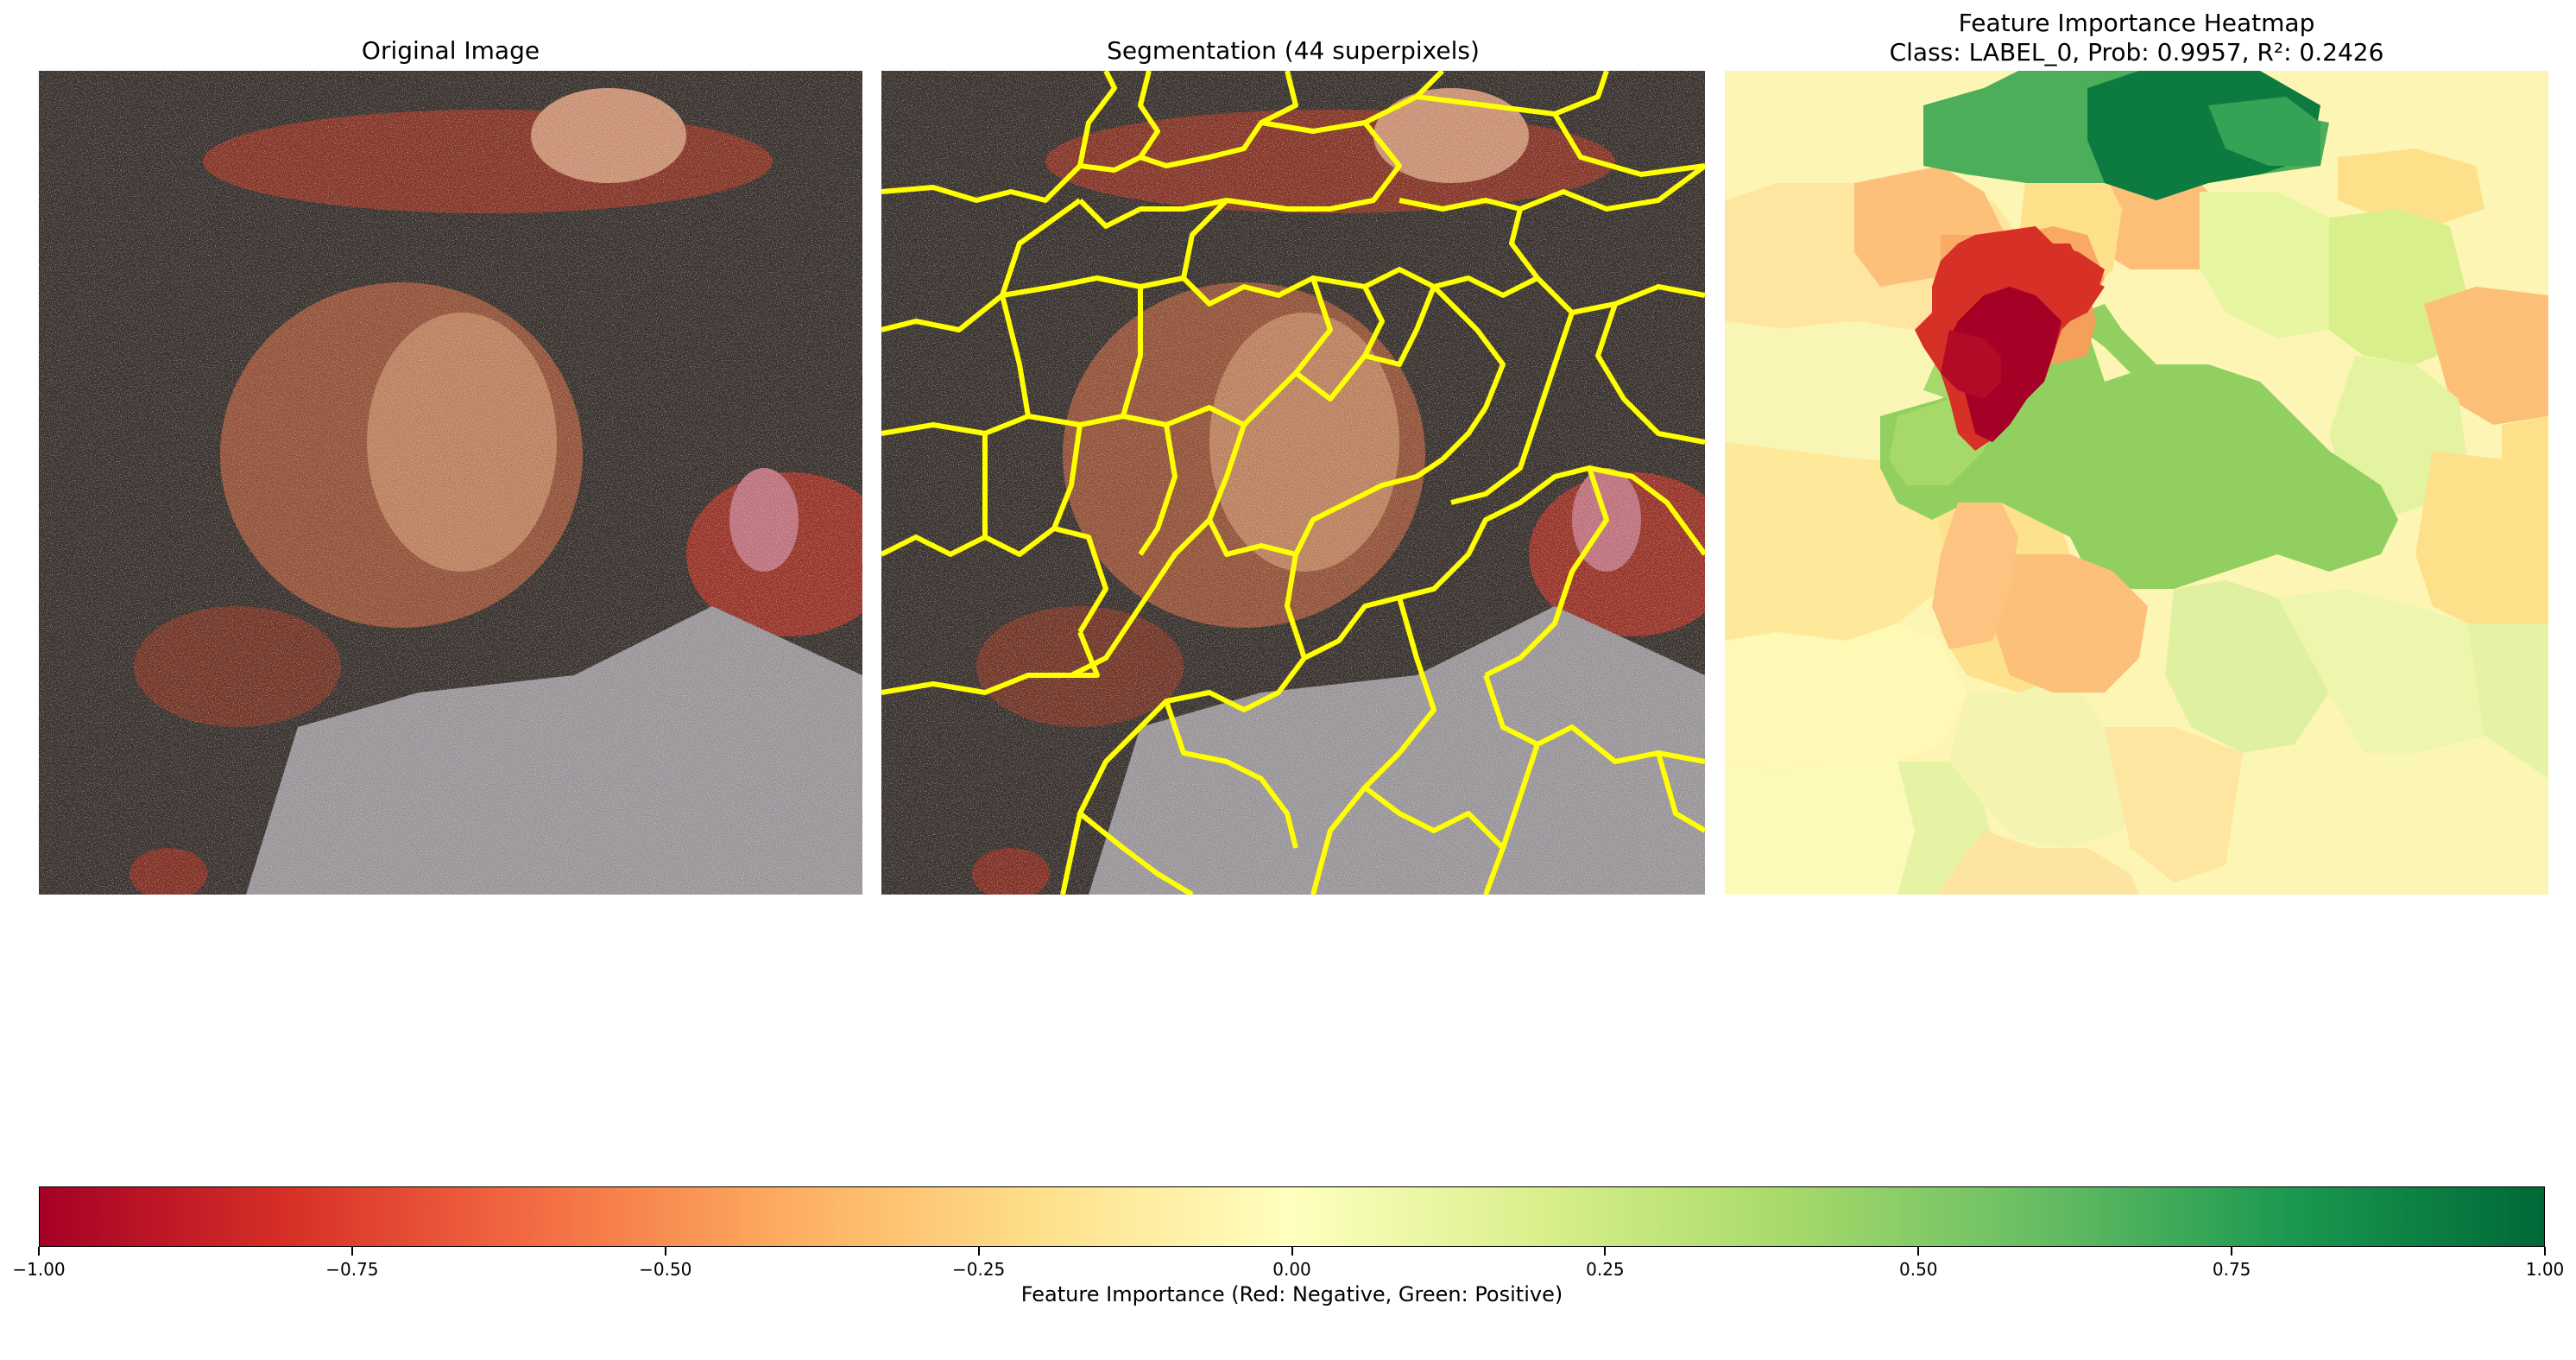 The image size is (2576, 1360). Describe the element at coordinates (665, 1270) in the screenshot. I see `colorbar-tick-label: −0.50` at that location.